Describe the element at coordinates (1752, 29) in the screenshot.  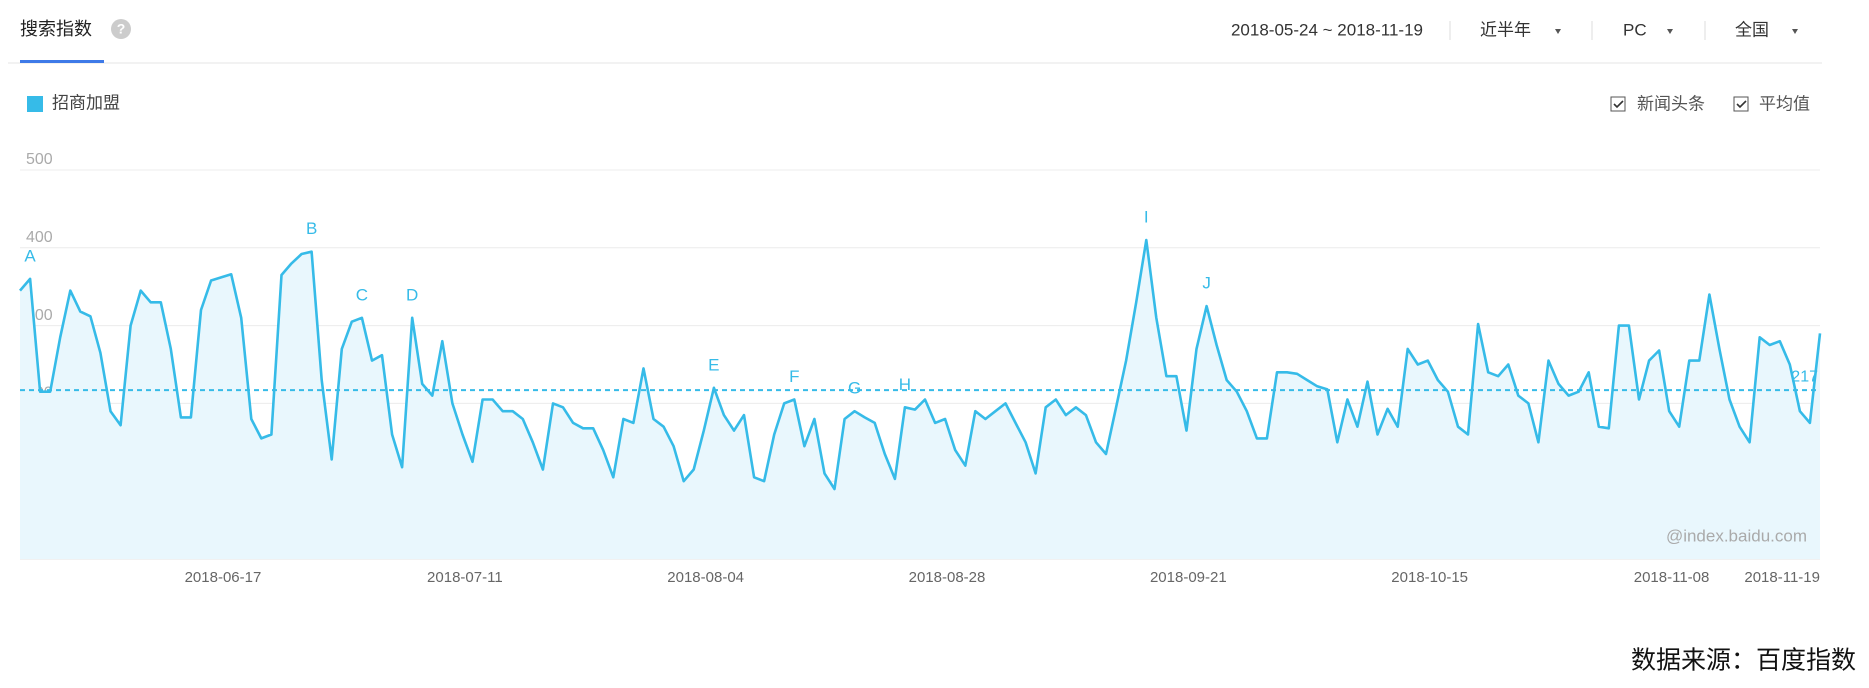
I see `region-select: 全国` at that location.